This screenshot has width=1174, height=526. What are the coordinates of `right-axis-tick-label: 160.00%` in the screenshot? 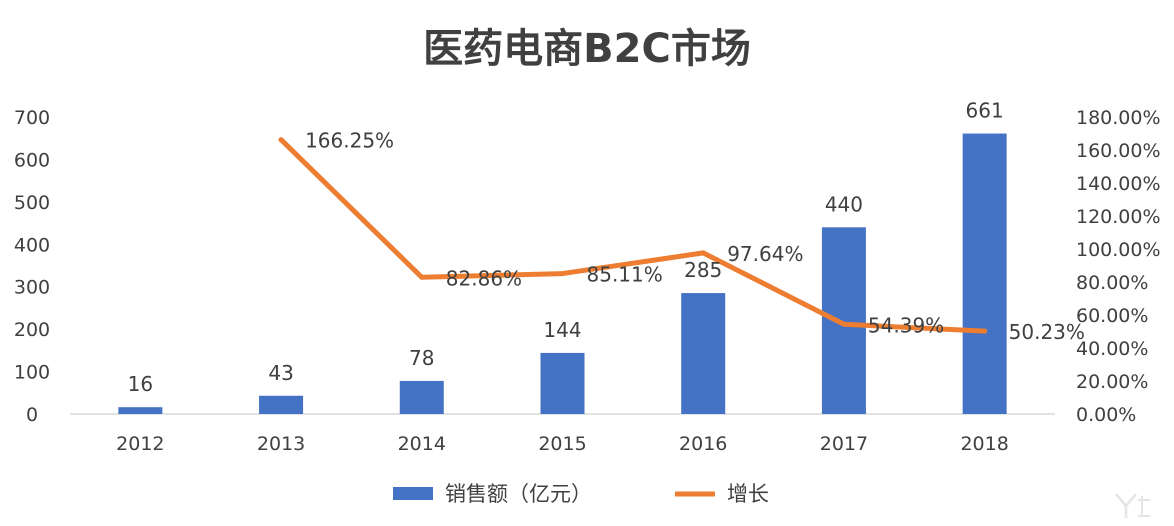 It's located at (1118, 151).